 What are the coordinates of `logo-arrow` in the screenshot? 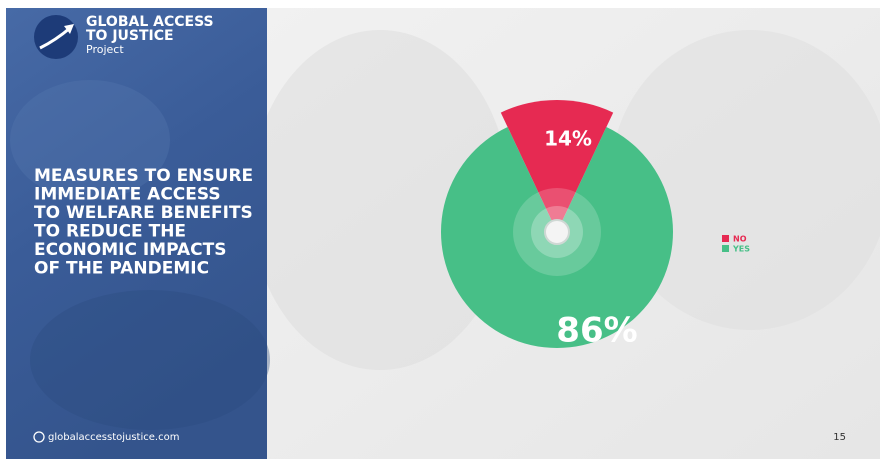 It's located at (69, 29).